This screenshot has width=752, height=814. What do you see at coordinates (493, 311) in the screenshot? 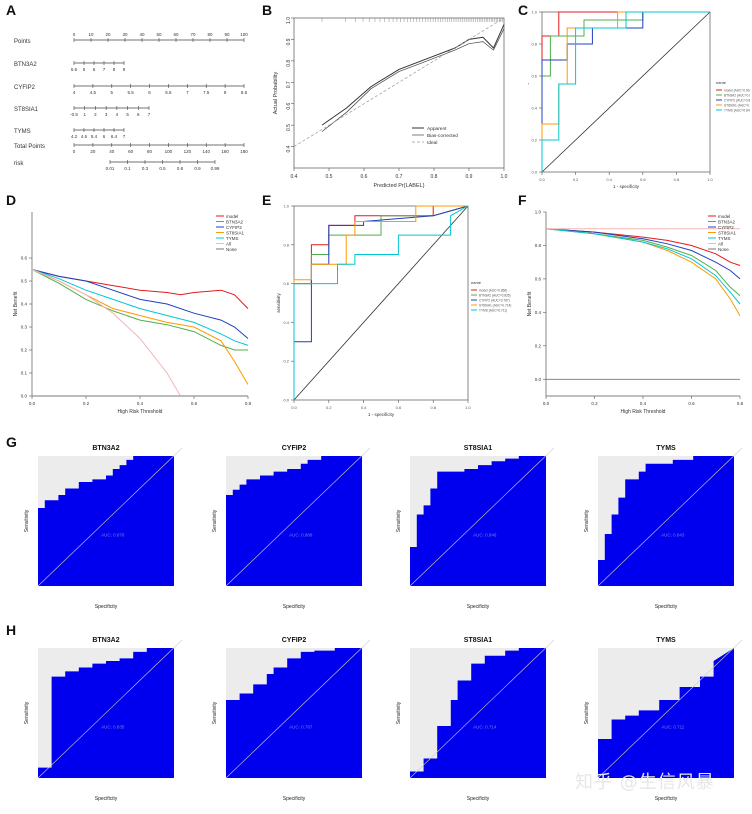
I see `legend-label: TYMS (AUC=0.711)` at bounding box center [493, 311].